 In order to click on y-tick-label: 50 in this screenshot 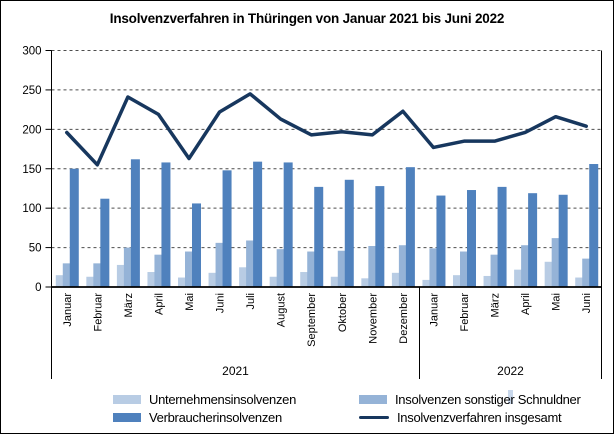, I will do `click(35, 249)`.